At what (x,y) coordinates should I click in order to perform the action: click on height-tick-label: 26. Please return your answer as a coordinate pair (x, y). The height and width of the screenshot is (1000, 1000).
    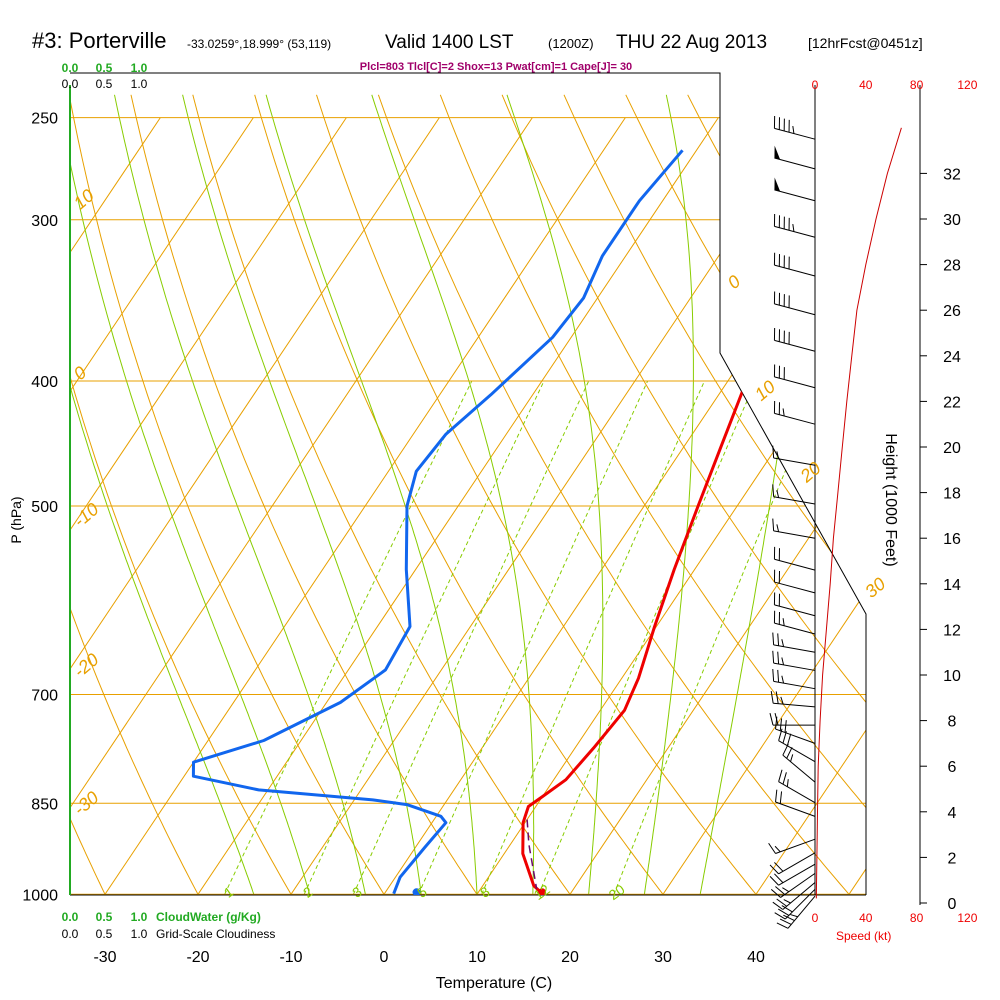
    Looking at the image, I should click on (952, 311).